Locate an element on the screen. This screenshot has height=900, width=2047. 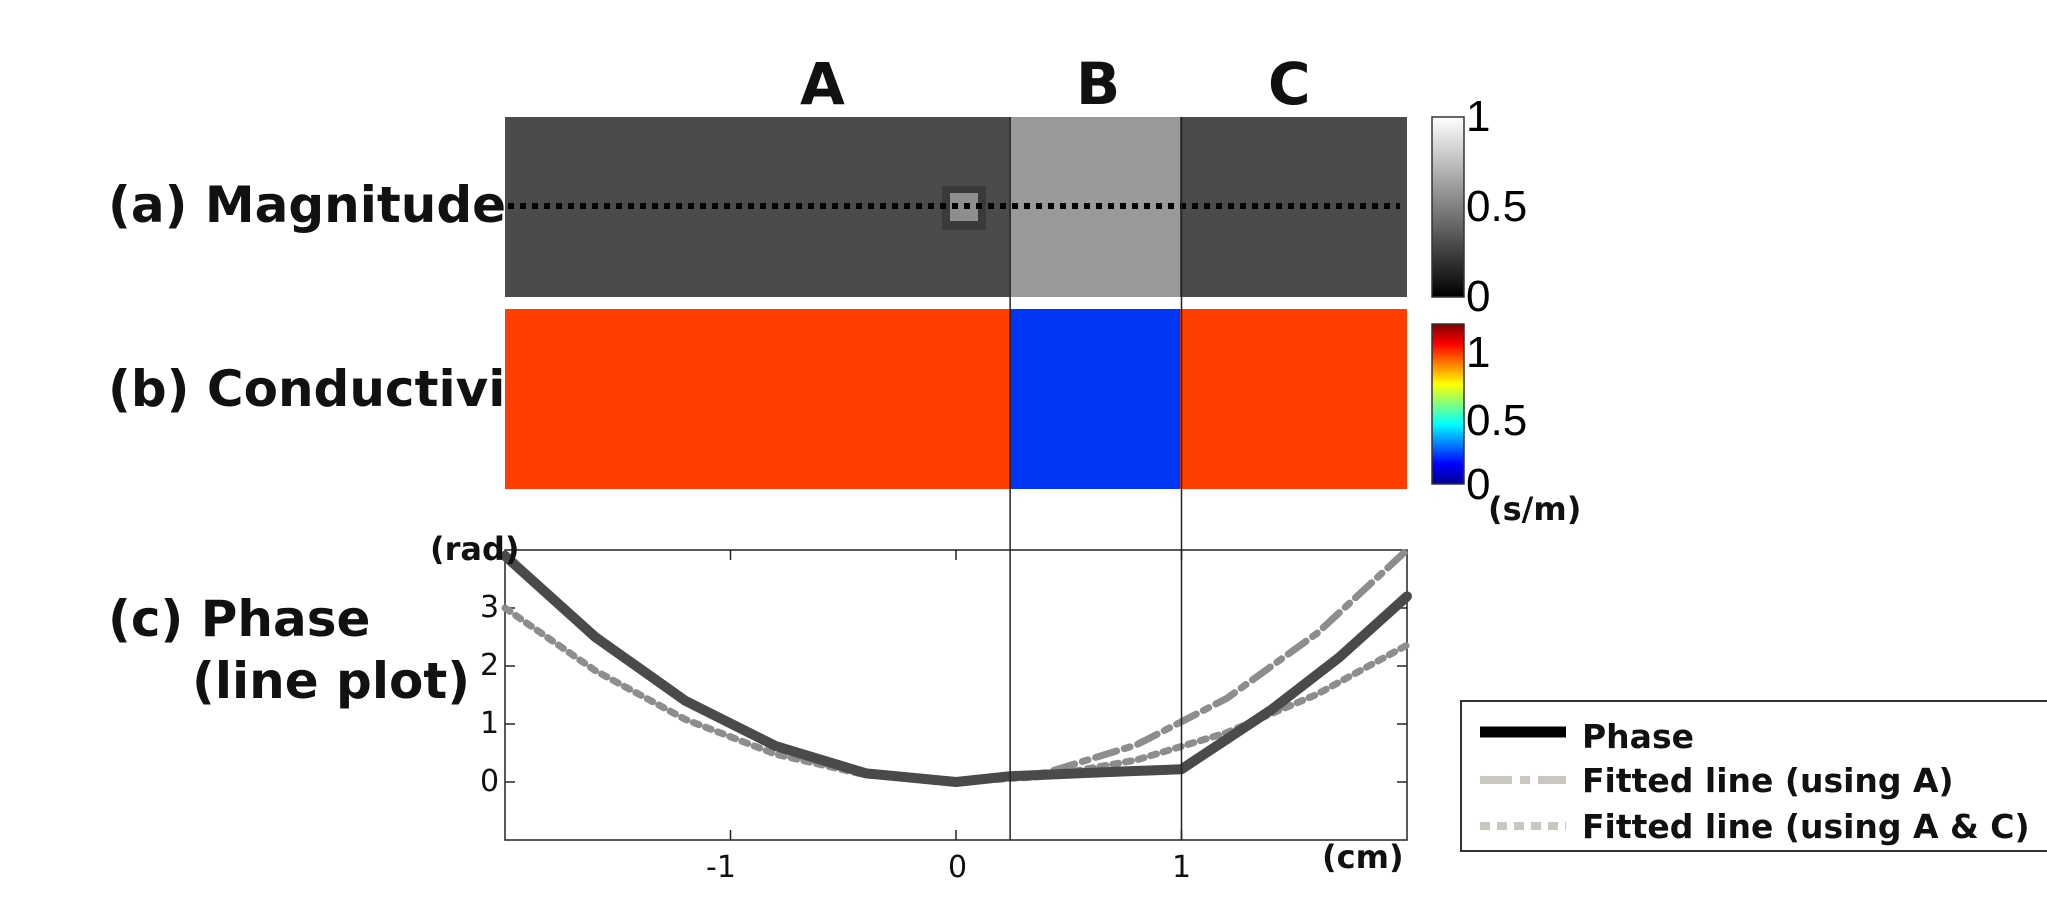
conductivity-image is located at coordinates (956, 399).